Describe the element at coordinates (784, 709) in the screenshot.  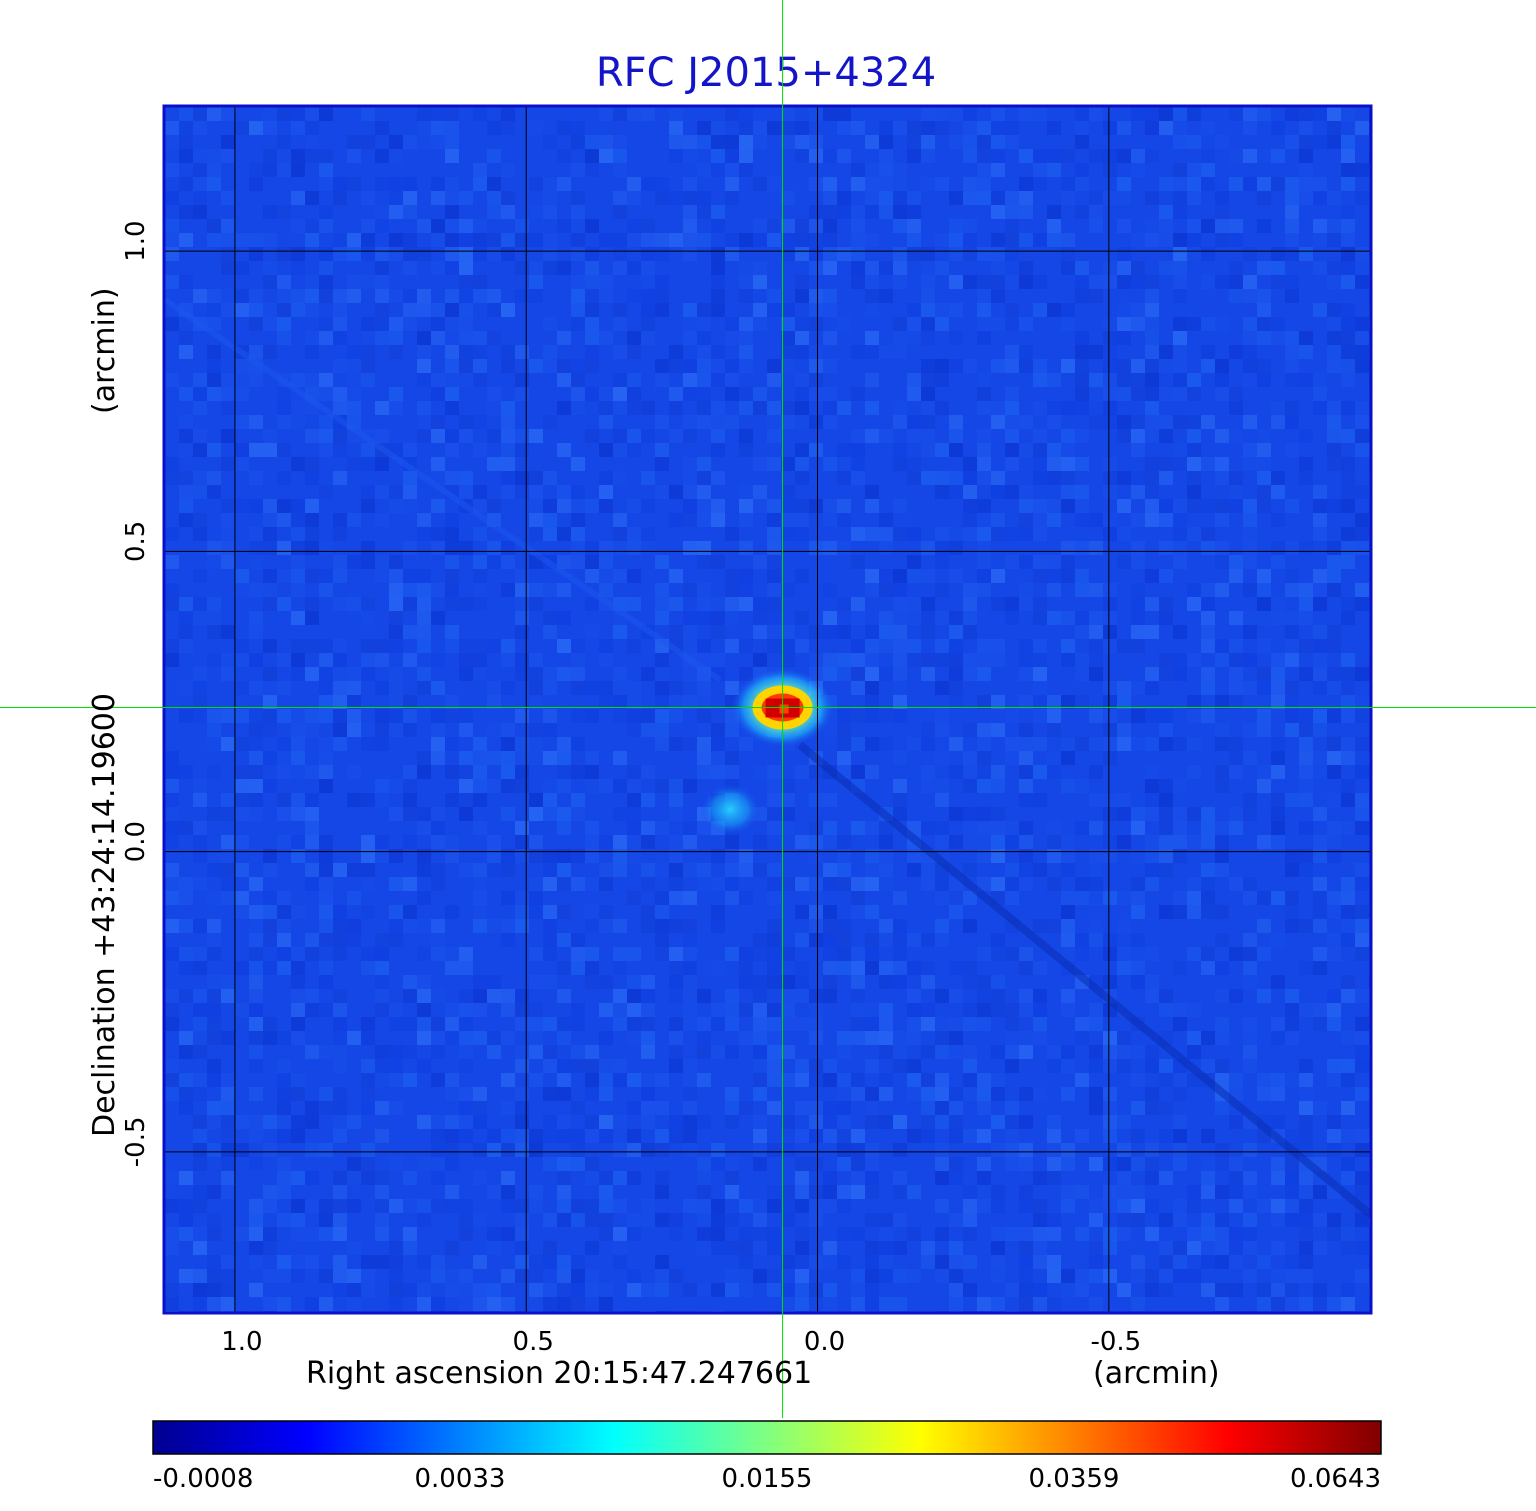
I see `source-primary-peak-pixel` at that location.